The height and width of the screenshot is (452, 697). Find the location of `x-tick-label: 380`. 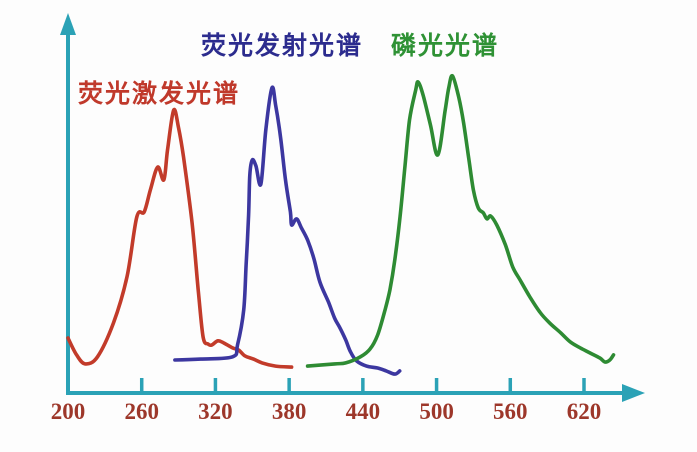

x-tick-label: 380 is located at coordinates (289, 411).